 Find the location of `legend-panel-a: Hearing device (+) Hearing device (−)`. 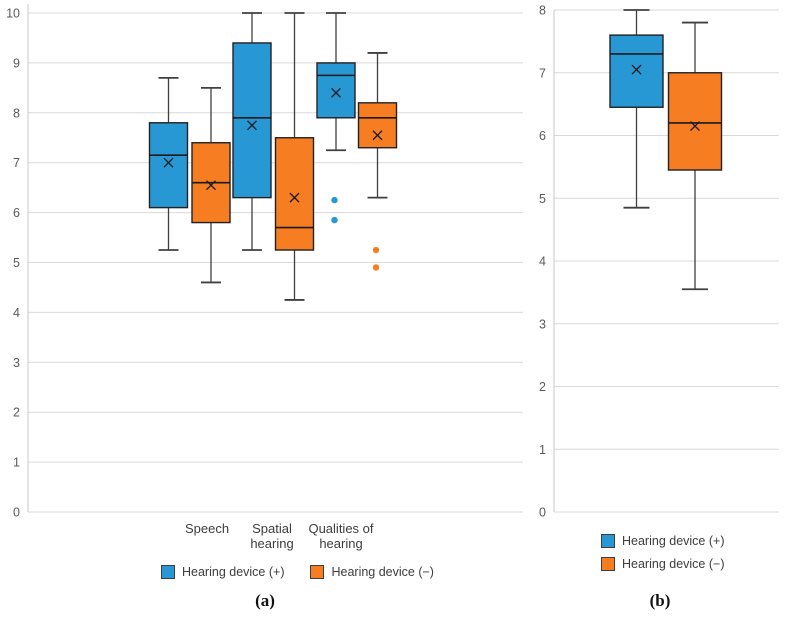

legend-panel-a: Hearing device (+) Hearing device (−) is located at coordinates (297, 572).